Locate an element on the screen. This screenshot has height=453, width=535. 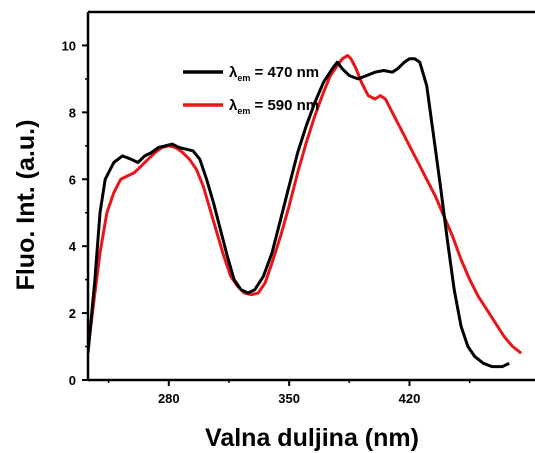
y-axis-title: Fluo. Int. (a.u.) is located at coordinates (26, 205).